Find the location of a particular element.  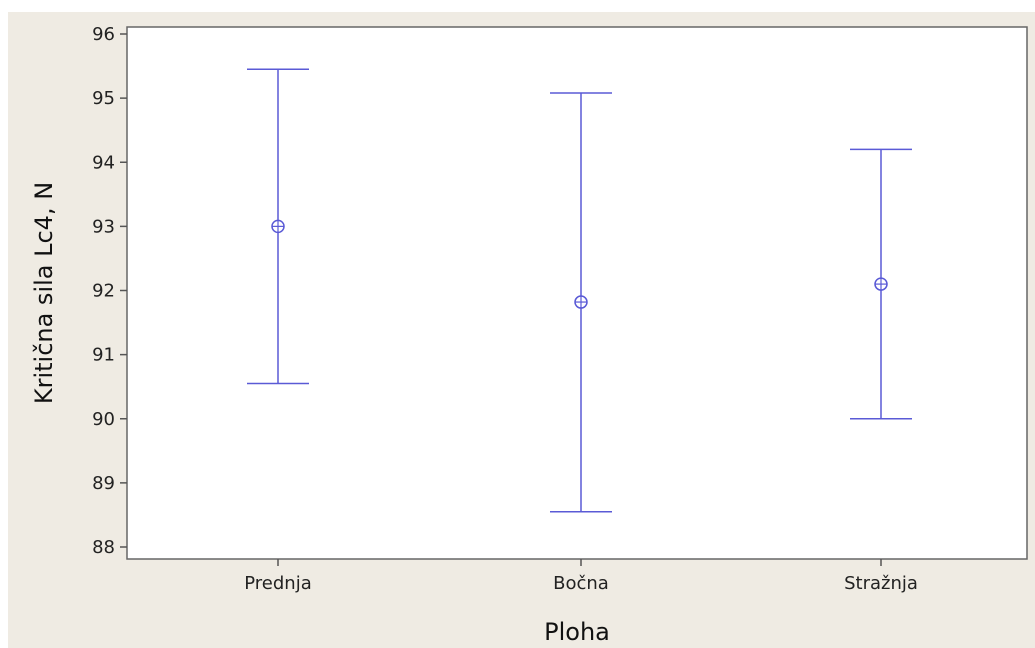

y-tick-label: 88 is located at coordinates (103, 547).